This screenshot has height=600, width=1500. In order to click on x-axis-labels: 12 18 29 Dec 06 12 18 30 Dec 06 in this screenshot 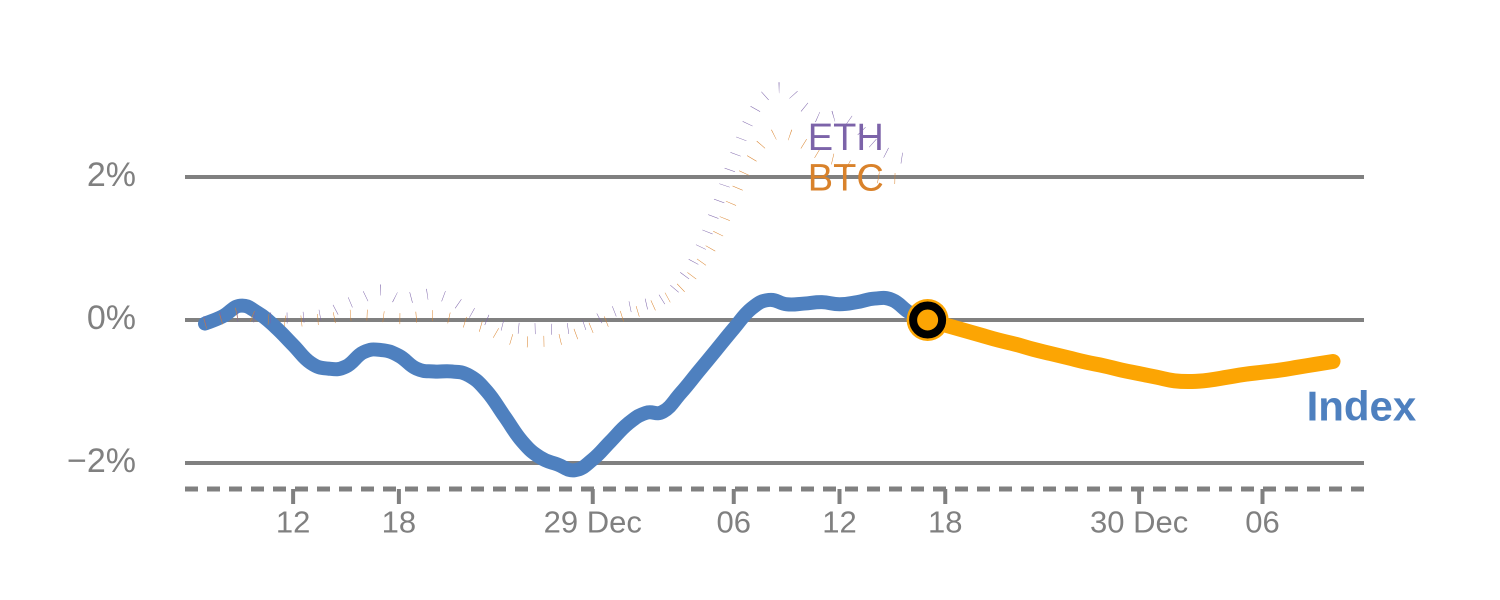, I will do `click(778, 521)`.